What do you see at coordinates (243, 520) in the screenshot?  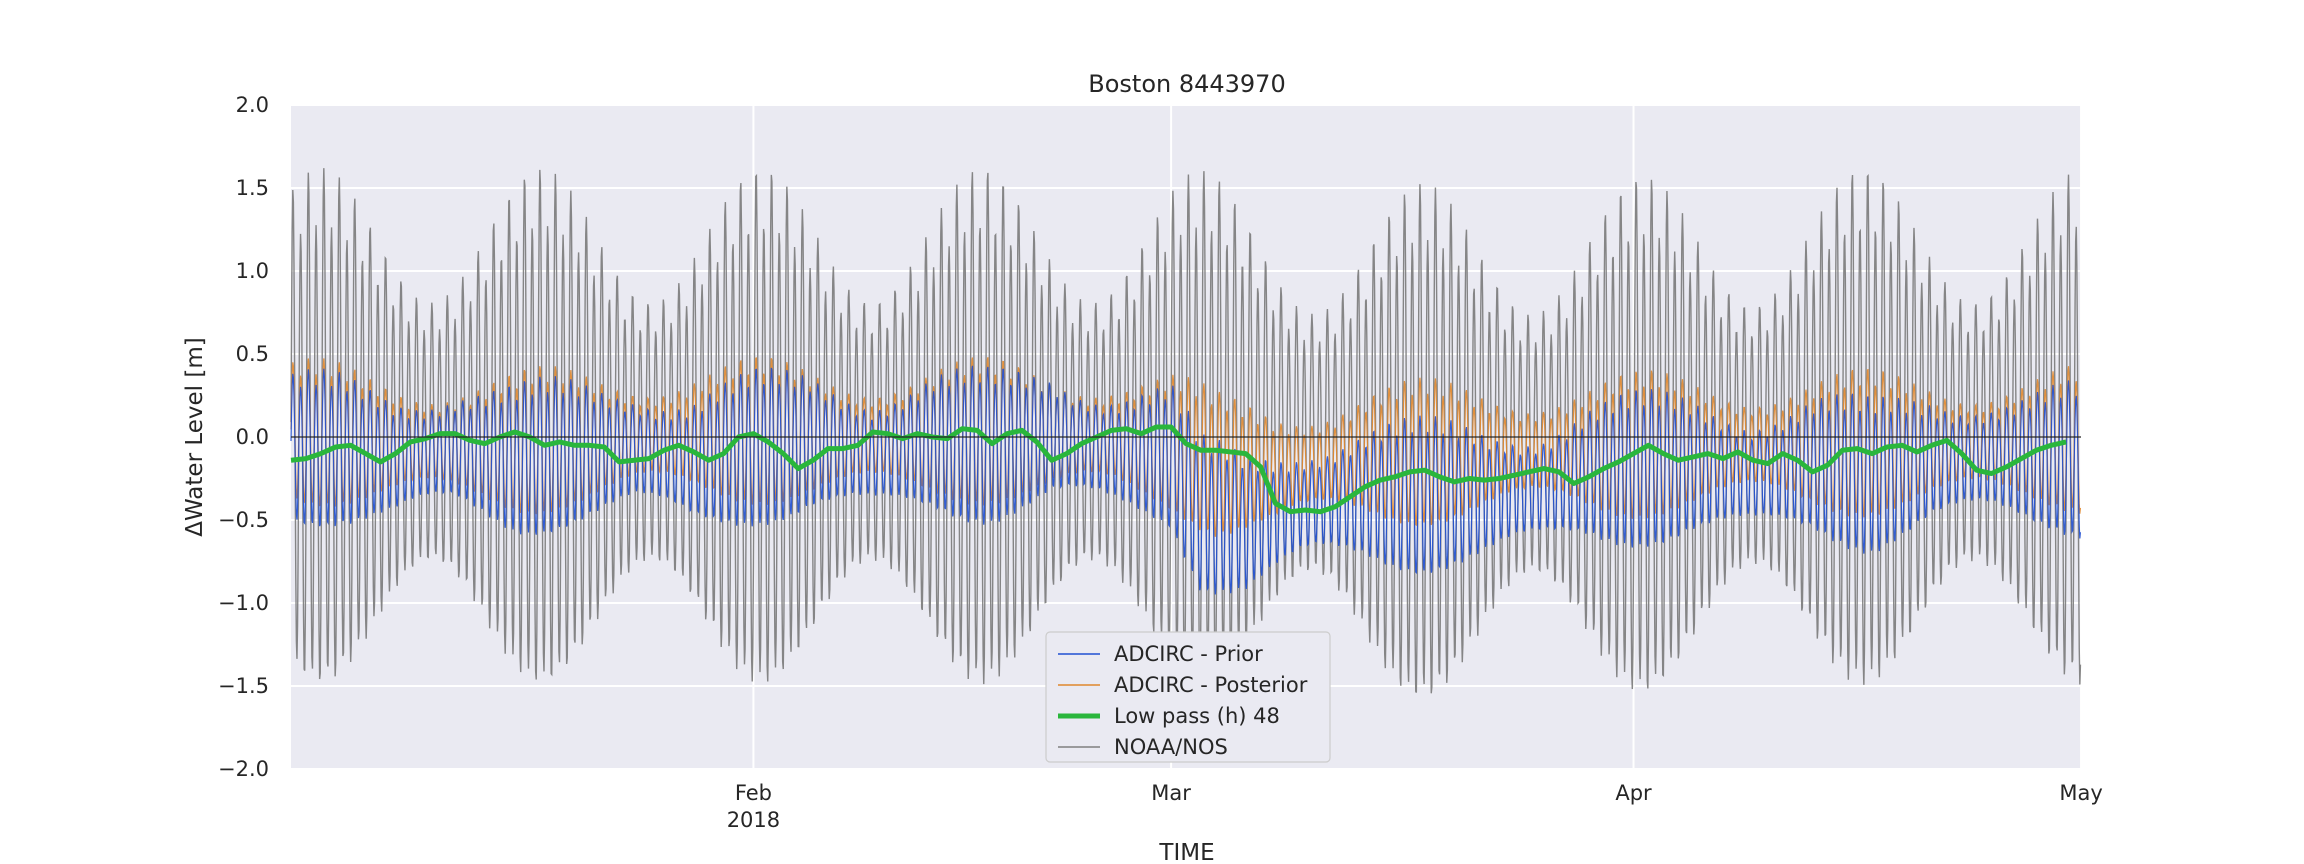 I see `y-tick-label: −0.5` at bounding box center [243, 520].